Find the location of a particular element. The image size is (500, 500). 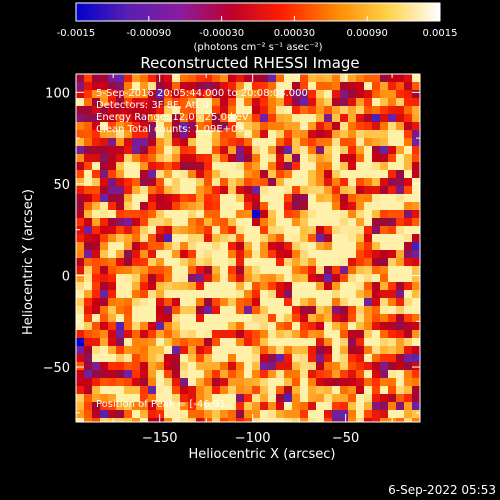

y-axis-label: Heliocentric Y (arcsec) is located at coordinates (28, 262).